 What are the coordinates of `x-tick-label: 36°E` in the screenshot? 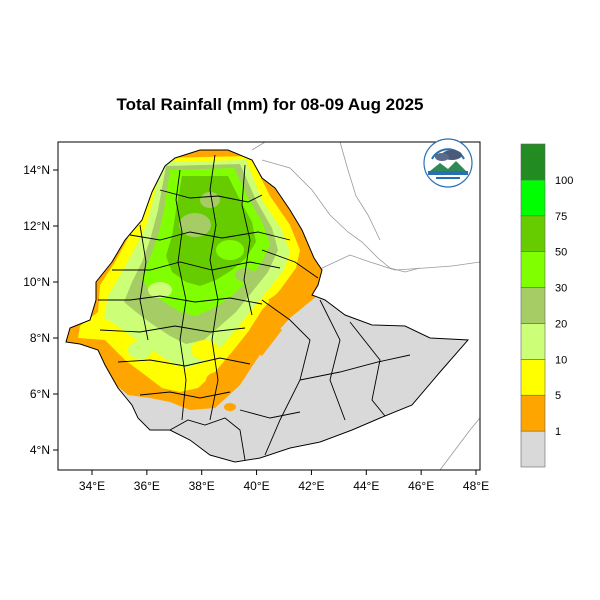 It's located at (147, 486).